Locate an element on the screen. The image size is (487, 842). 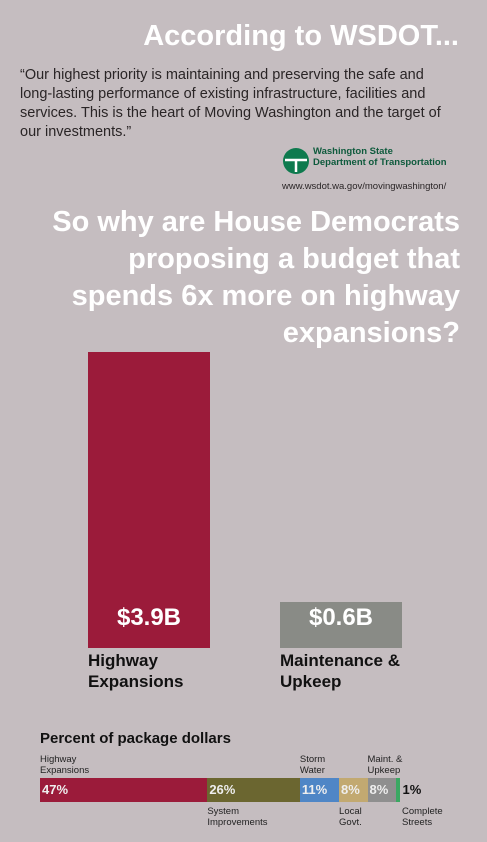
question: proposing a budget that is located at coordinates (294, 259).